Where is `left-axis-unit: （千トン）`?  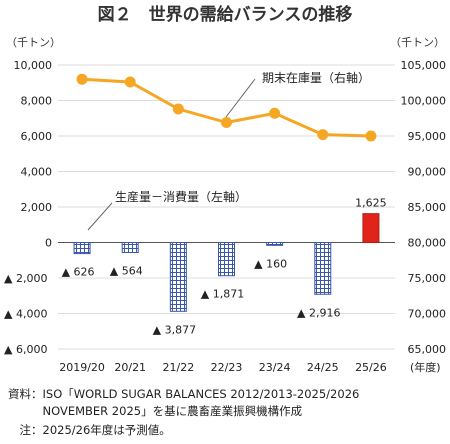 left-axis-unit: （千トン） is located at coordinates (33, 42).